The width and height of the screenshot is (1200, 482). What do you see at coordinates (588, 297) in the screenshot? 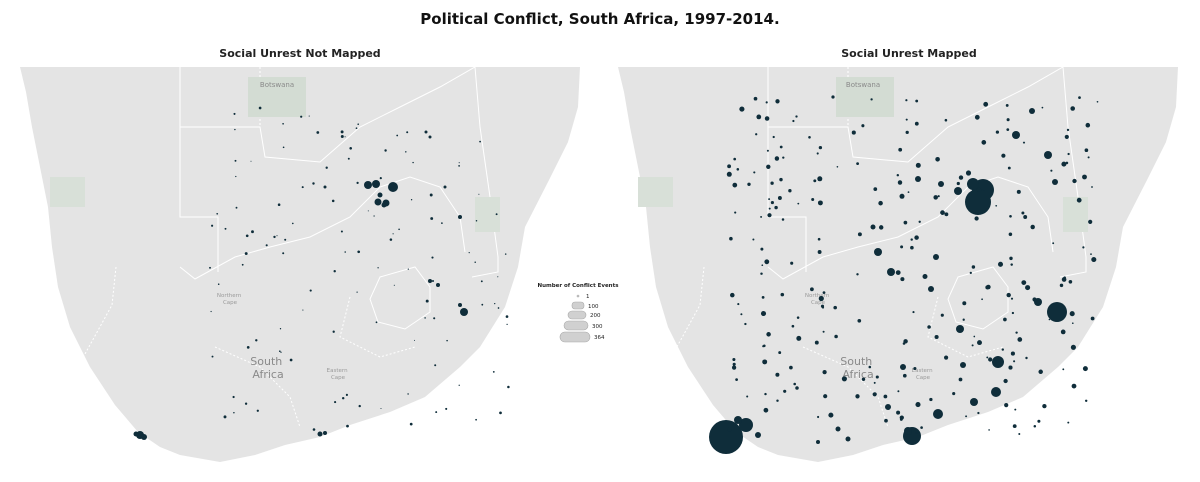
I see `legend-label-1: 1` at bounding box center [588, 297].